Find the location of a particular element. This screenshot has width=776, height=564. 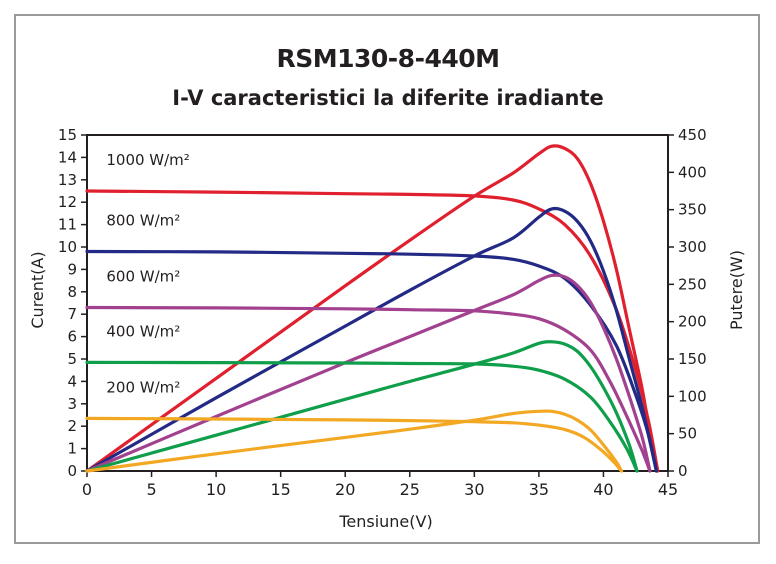

y-right-tick-label: 350 is located at coordinates (692, 210).